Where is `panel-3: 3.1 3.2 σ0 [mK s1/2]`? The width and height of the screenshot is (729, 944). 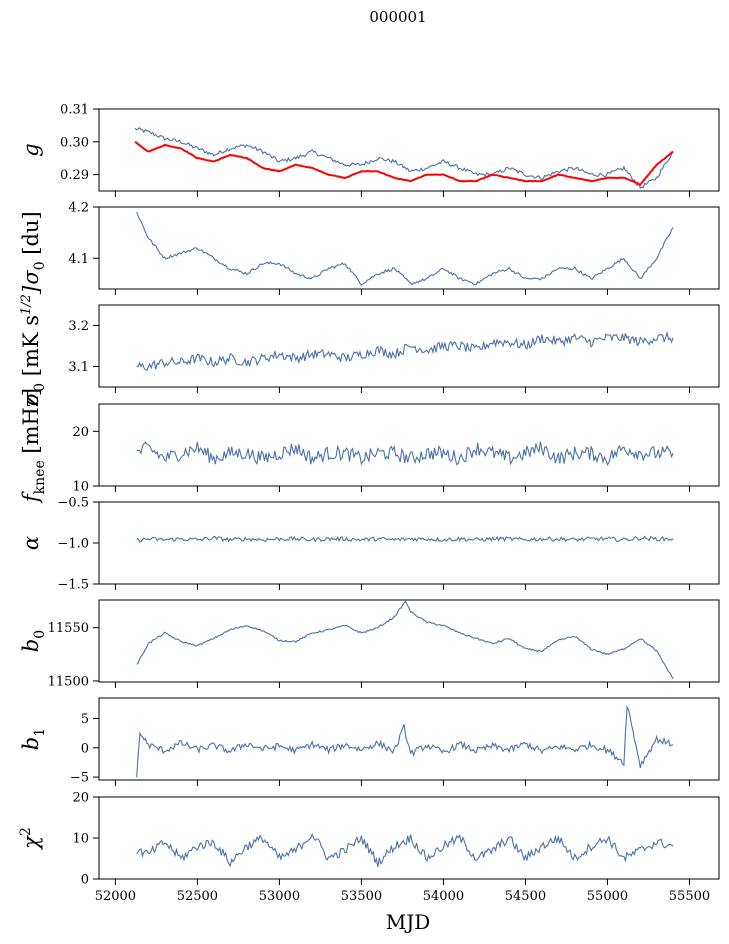
panel-3: 3.1 3.2 σ0 [mK s1/2] is located at coordinates (369, 345).